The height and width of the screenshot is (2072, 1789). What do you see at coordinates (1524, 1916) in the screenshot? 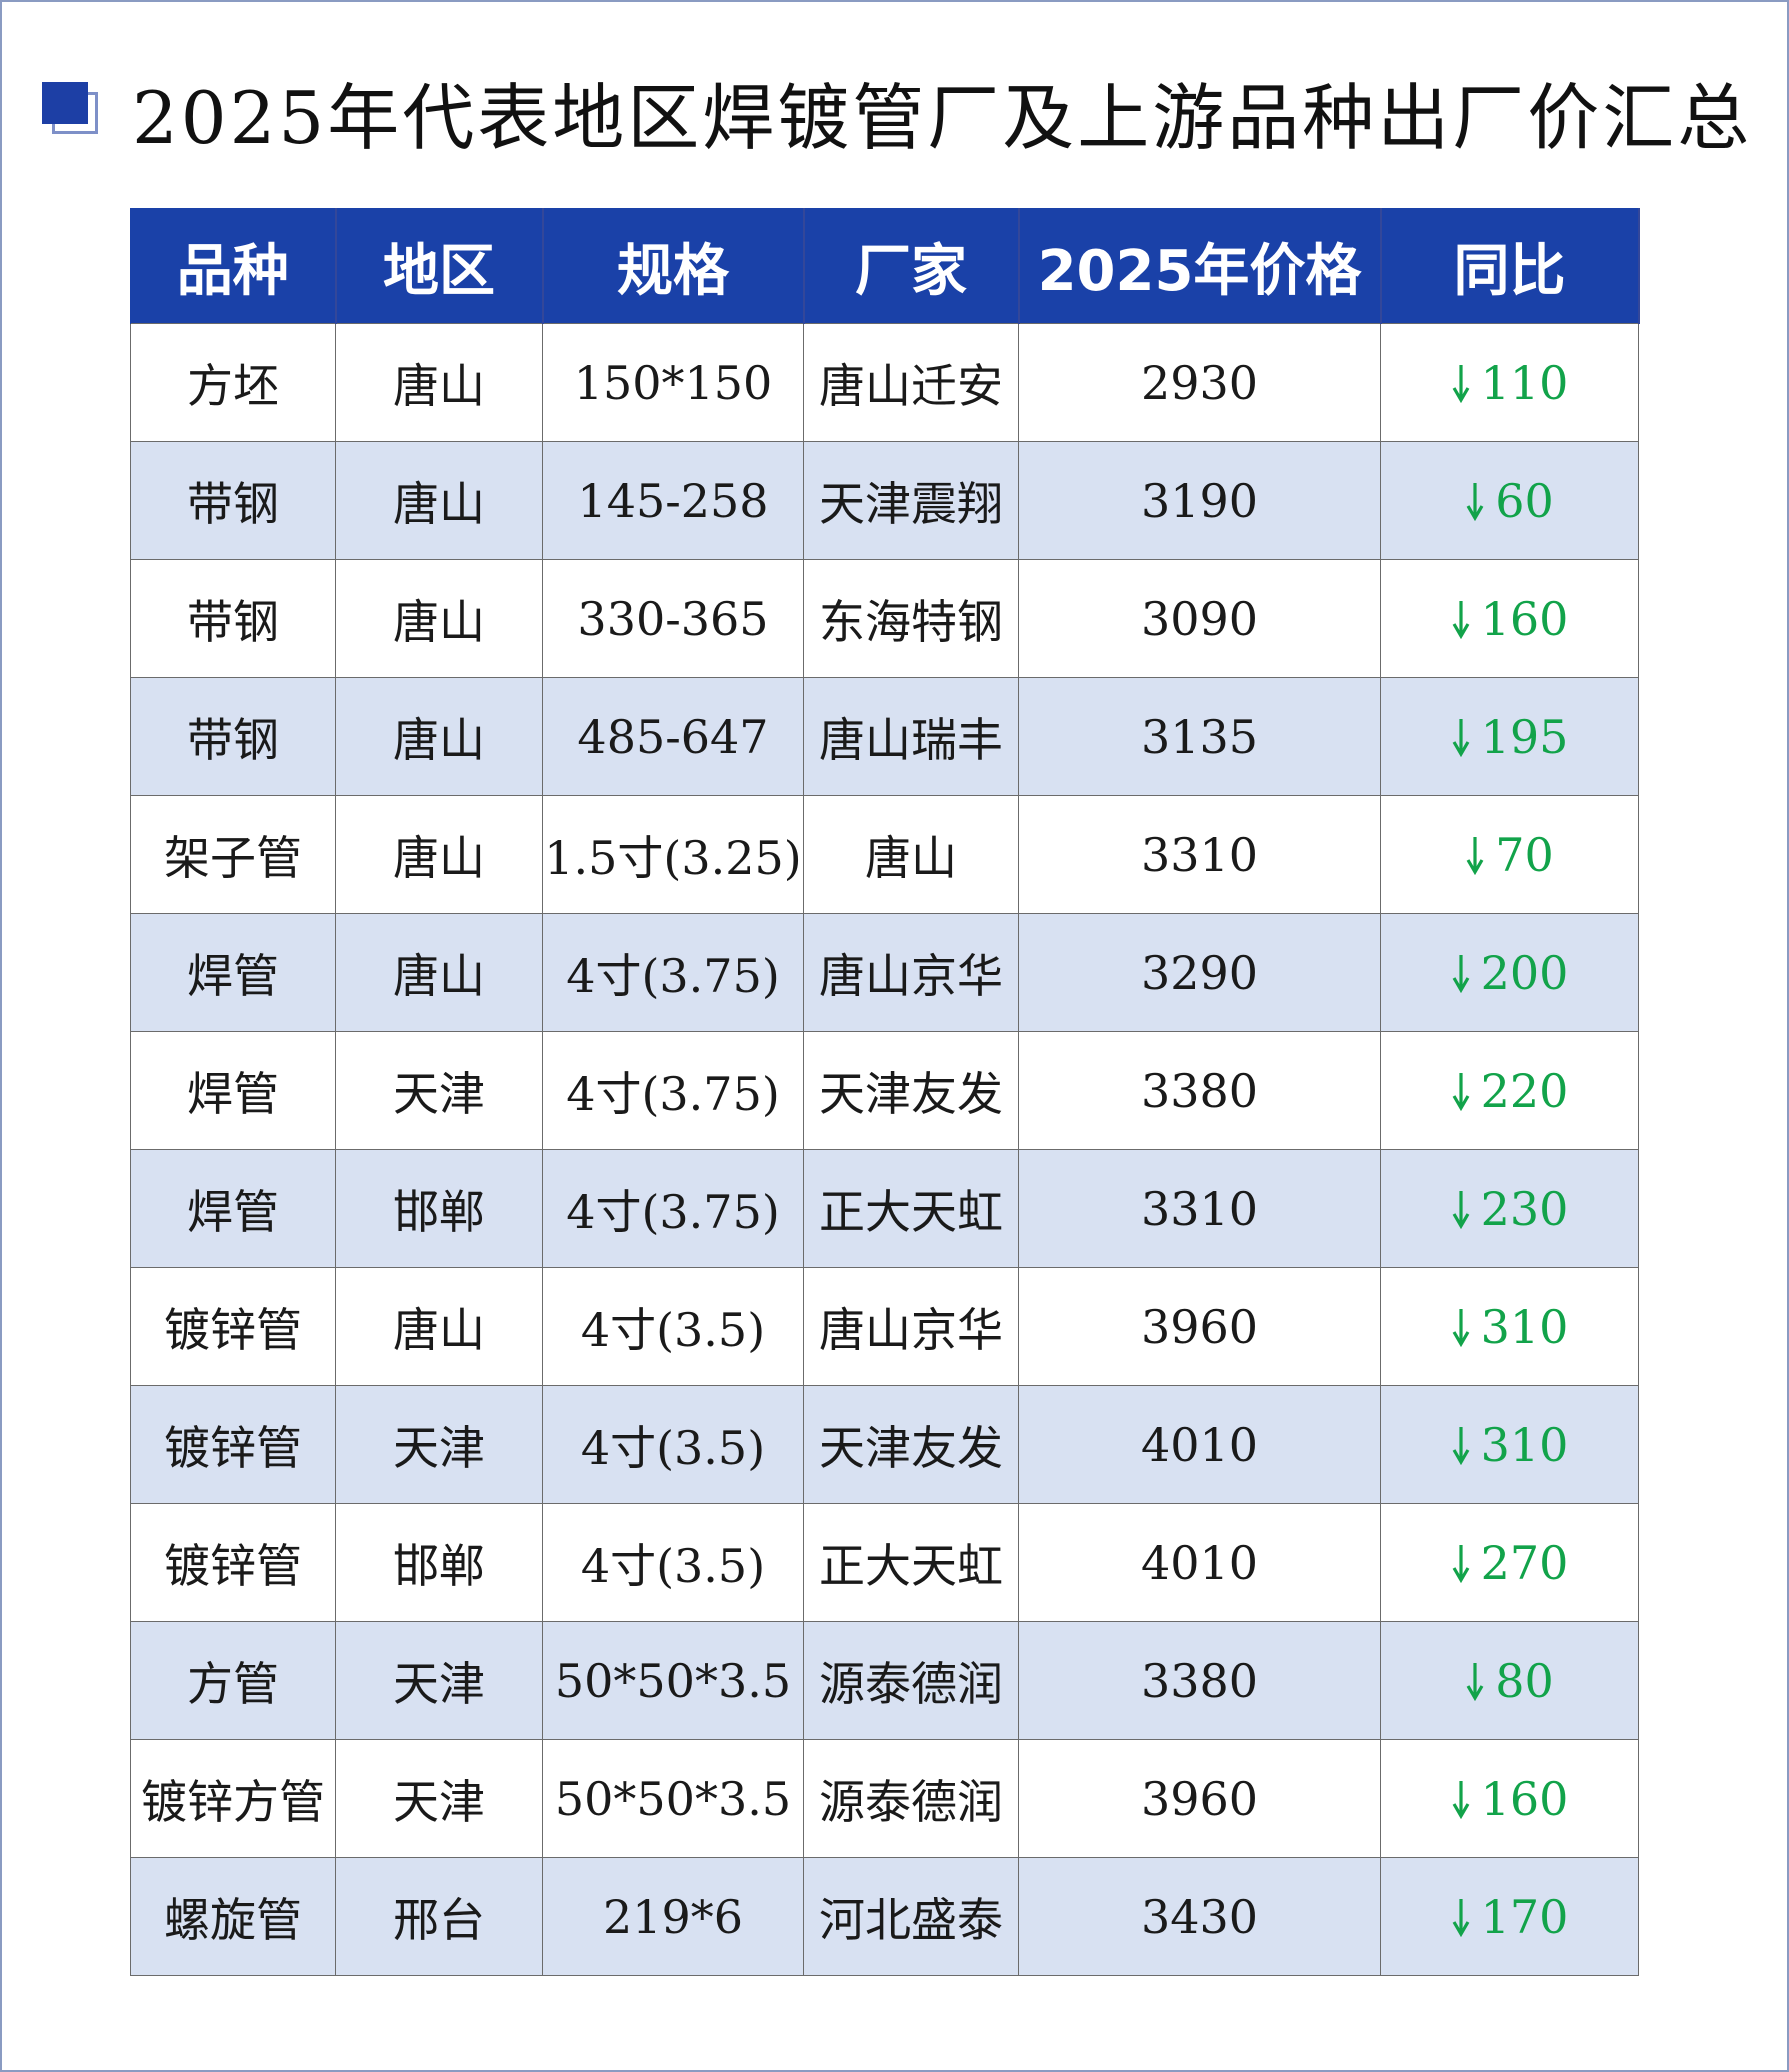
I see `yoy-value: 170` at bounding box center [1524, 1916].